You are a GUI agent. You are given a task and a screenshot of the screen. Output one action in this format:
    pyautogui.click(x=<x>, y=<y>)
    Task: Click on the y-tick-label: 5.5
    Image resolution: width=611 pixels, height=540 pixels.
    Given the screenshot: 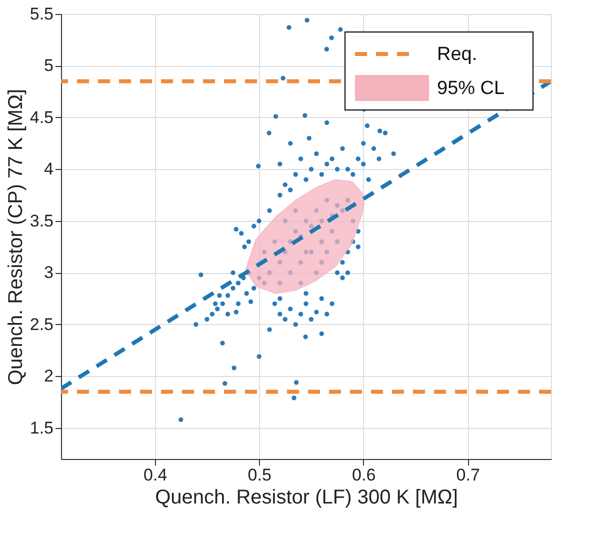 What is the action you would take?
    pyautogui.click(x=42, y=14)
    